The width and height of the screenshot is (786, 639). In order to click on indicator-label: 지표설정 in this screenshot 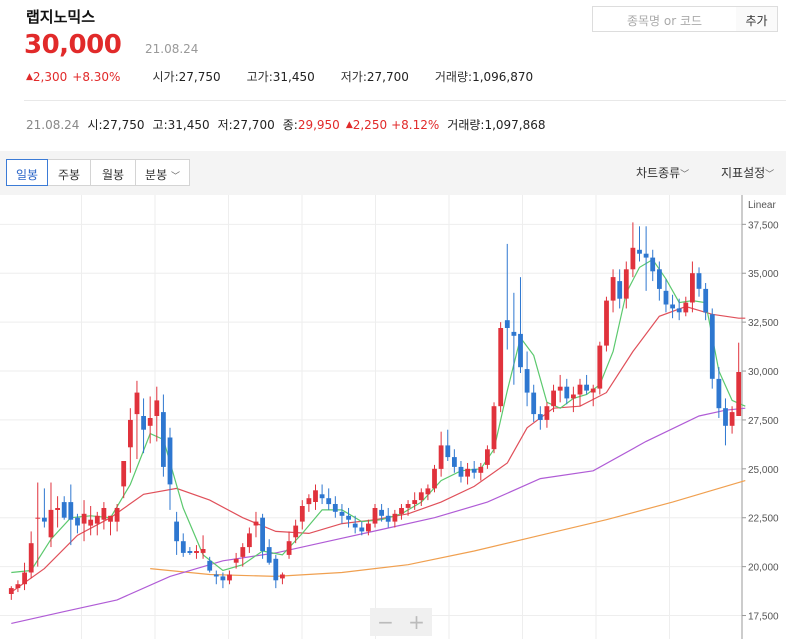, I will do `click(743, 173)`.